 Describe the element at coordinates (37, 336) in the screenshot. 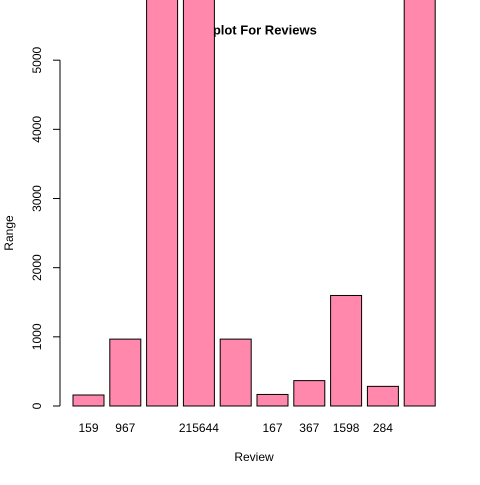

I see `y-tick-label: 1000` at that location.